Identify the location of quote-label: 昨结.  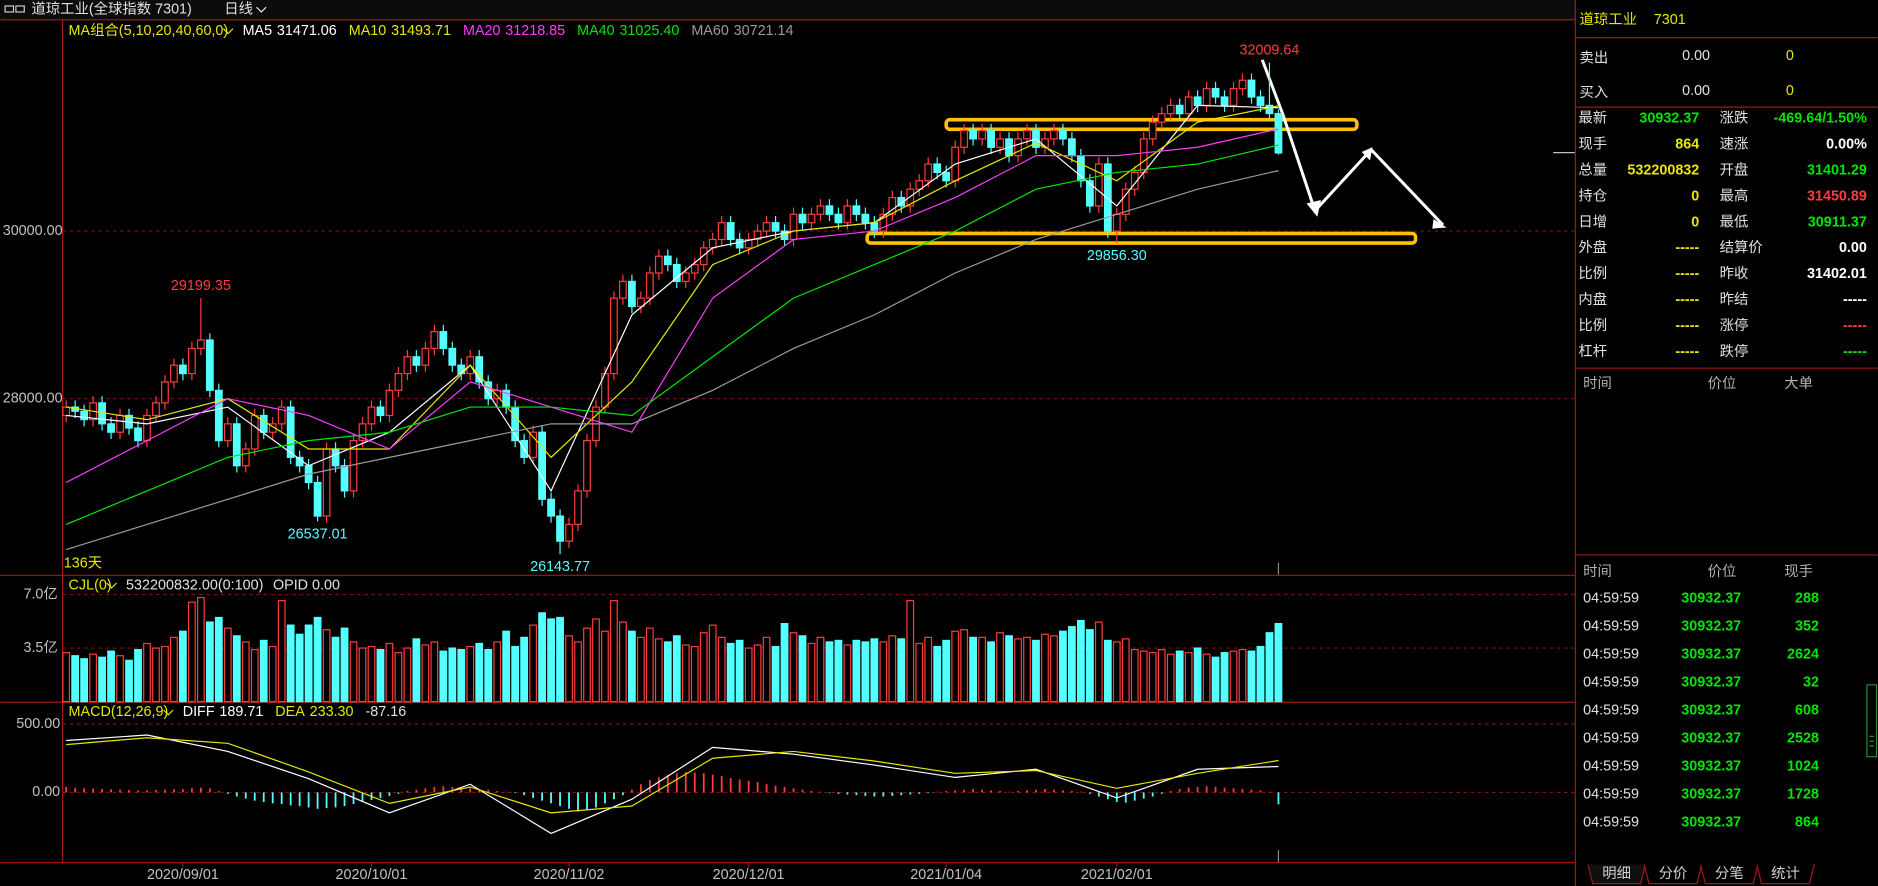
(1734, 299).